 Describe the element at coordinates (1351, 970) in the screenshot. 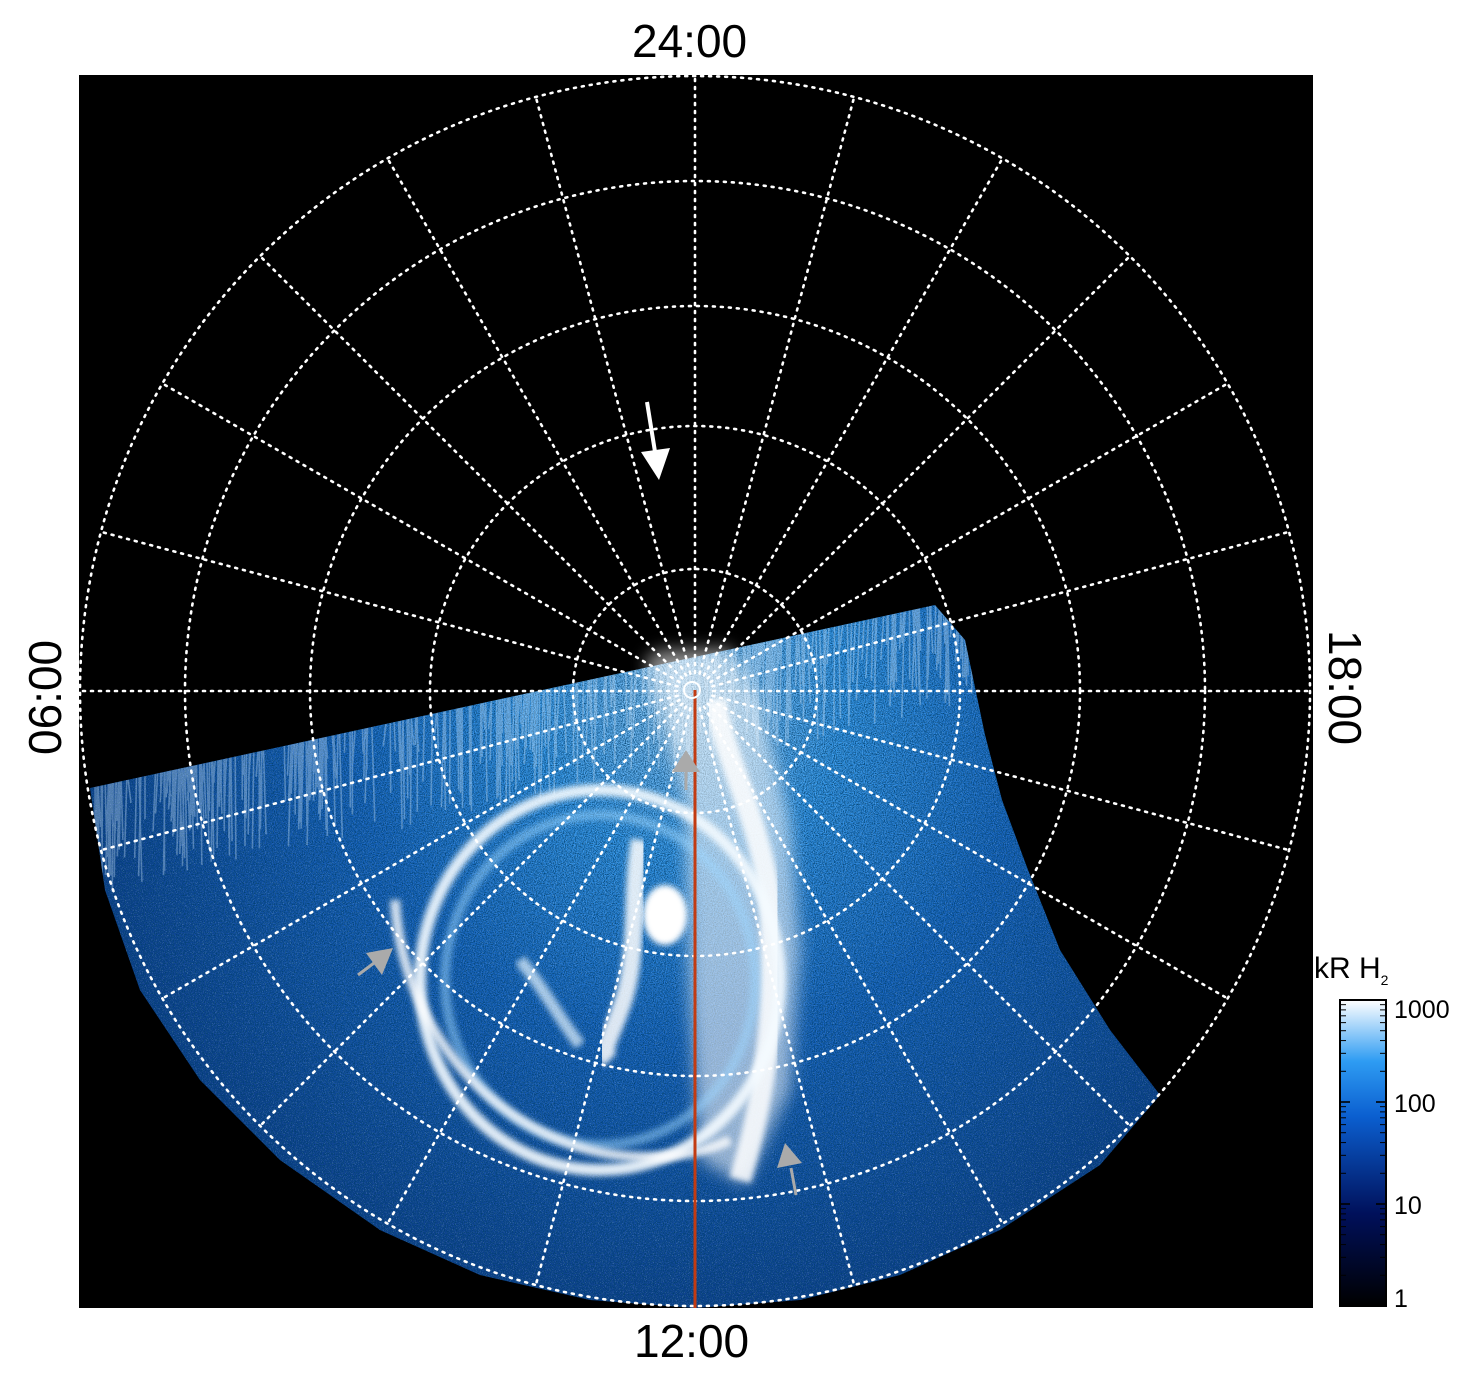

I see `colorbar-title: kR H2` at that location.